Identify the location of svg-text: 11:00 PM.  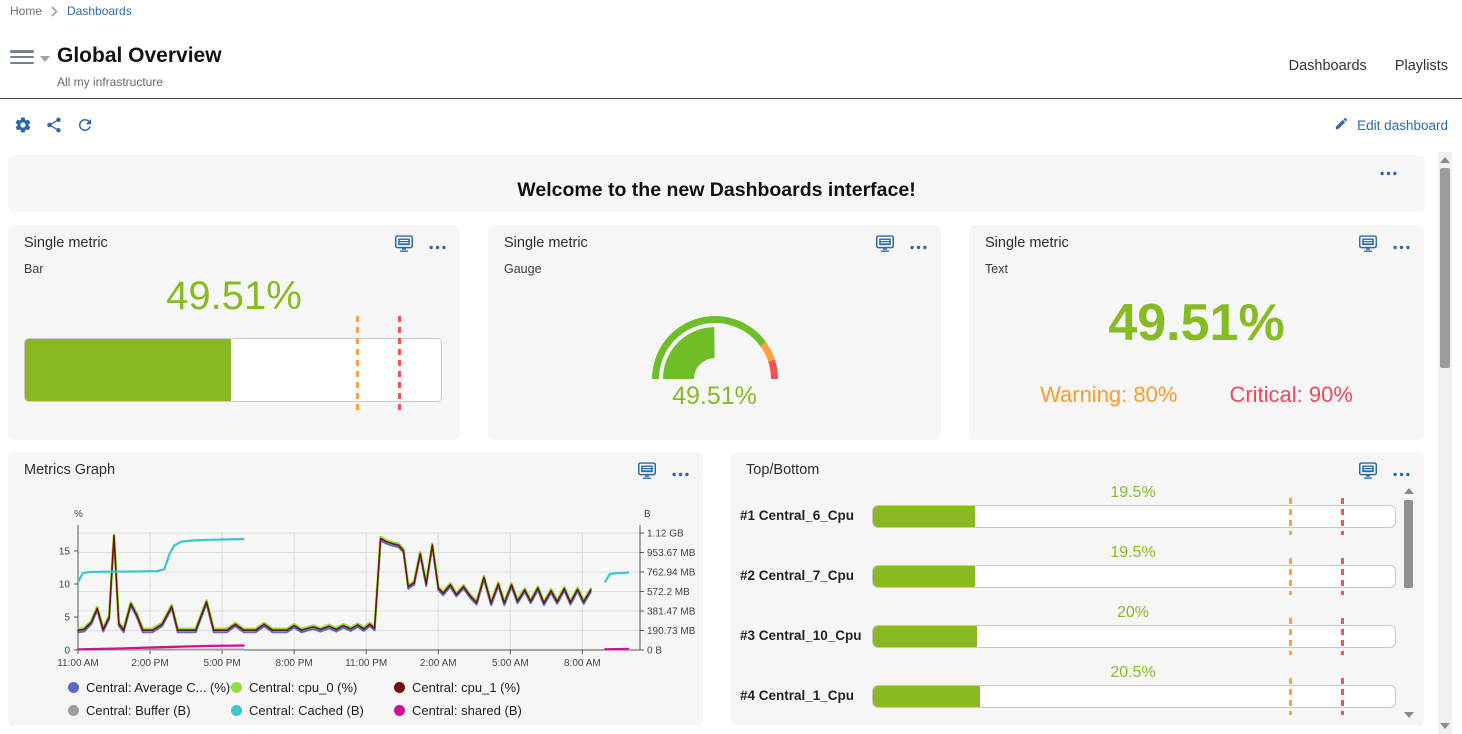
(366, 663).